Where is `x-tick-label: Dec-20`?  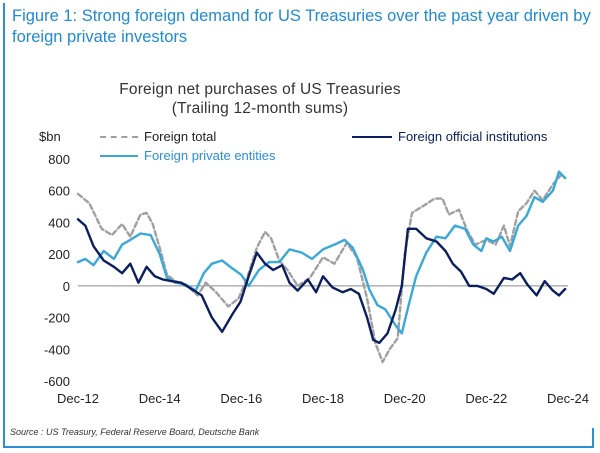
x-tick-label: Dec-20 is located at coordinates (405, 398).